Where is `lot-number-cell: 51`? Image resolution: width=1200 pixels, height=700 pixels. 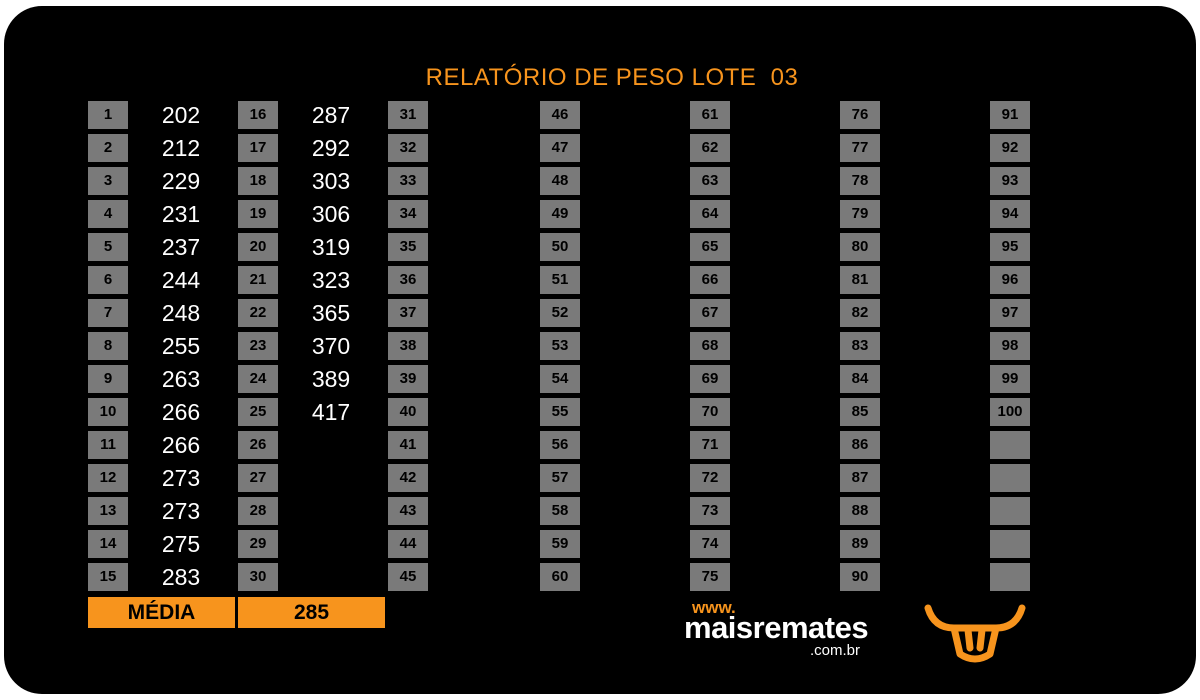
lot-number-cell: 51 is located at coordinates (560, 280).